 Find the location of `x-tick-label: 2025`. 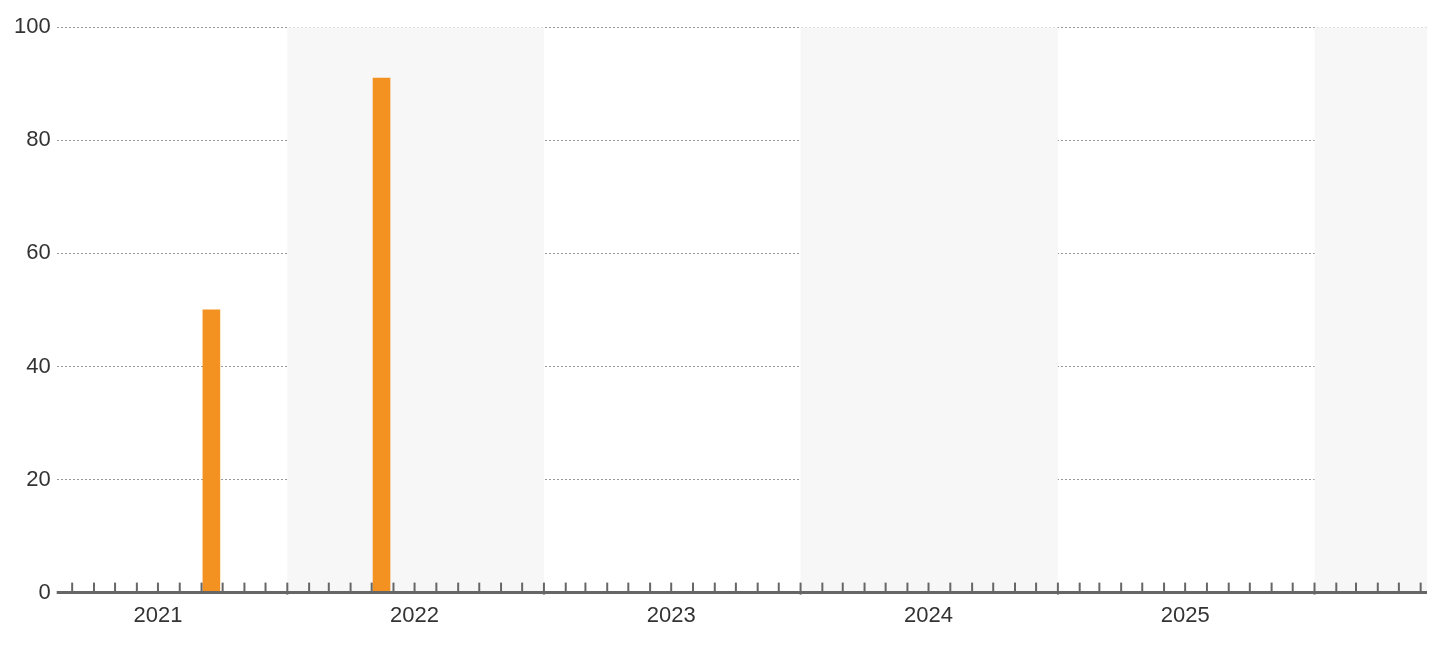

x-tick-label: 2025 is located at coordinates (1185, 614).